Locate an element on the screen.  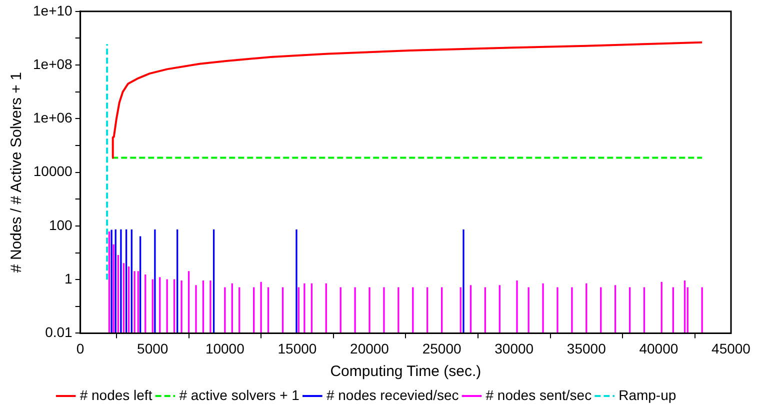
legend-label: # nodes sent/sec is located at coordinates (539, 394).